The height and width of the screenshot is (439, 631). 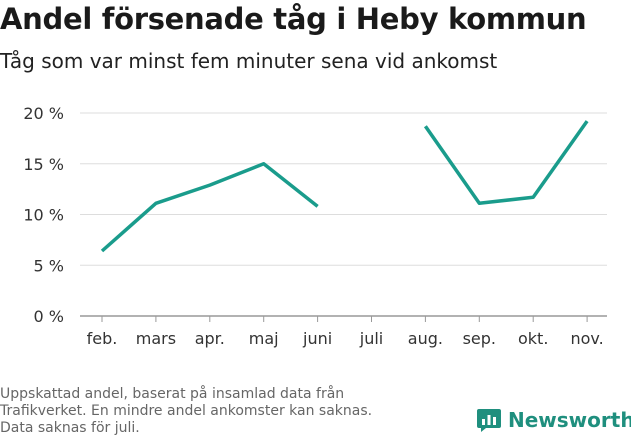 What do you see at coordinates (210, 338) in the screenshot?
I see `x-tick-label: apr.` at bounding box center [210, 338].